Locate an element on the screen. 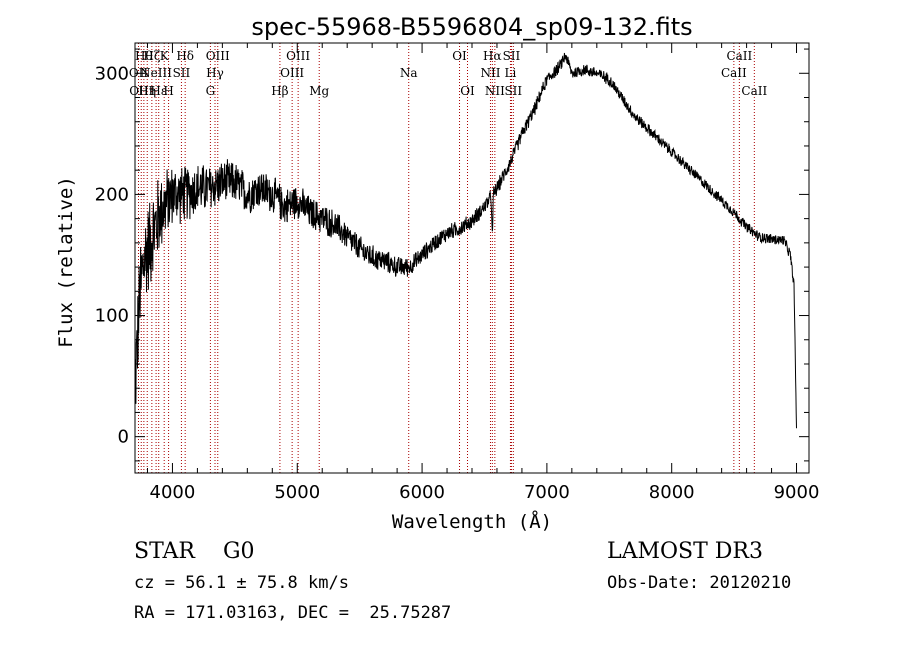 The width and height of the screenshot is (900, 649). x-tick-label: 7000 is located at coordinates (547, 492).